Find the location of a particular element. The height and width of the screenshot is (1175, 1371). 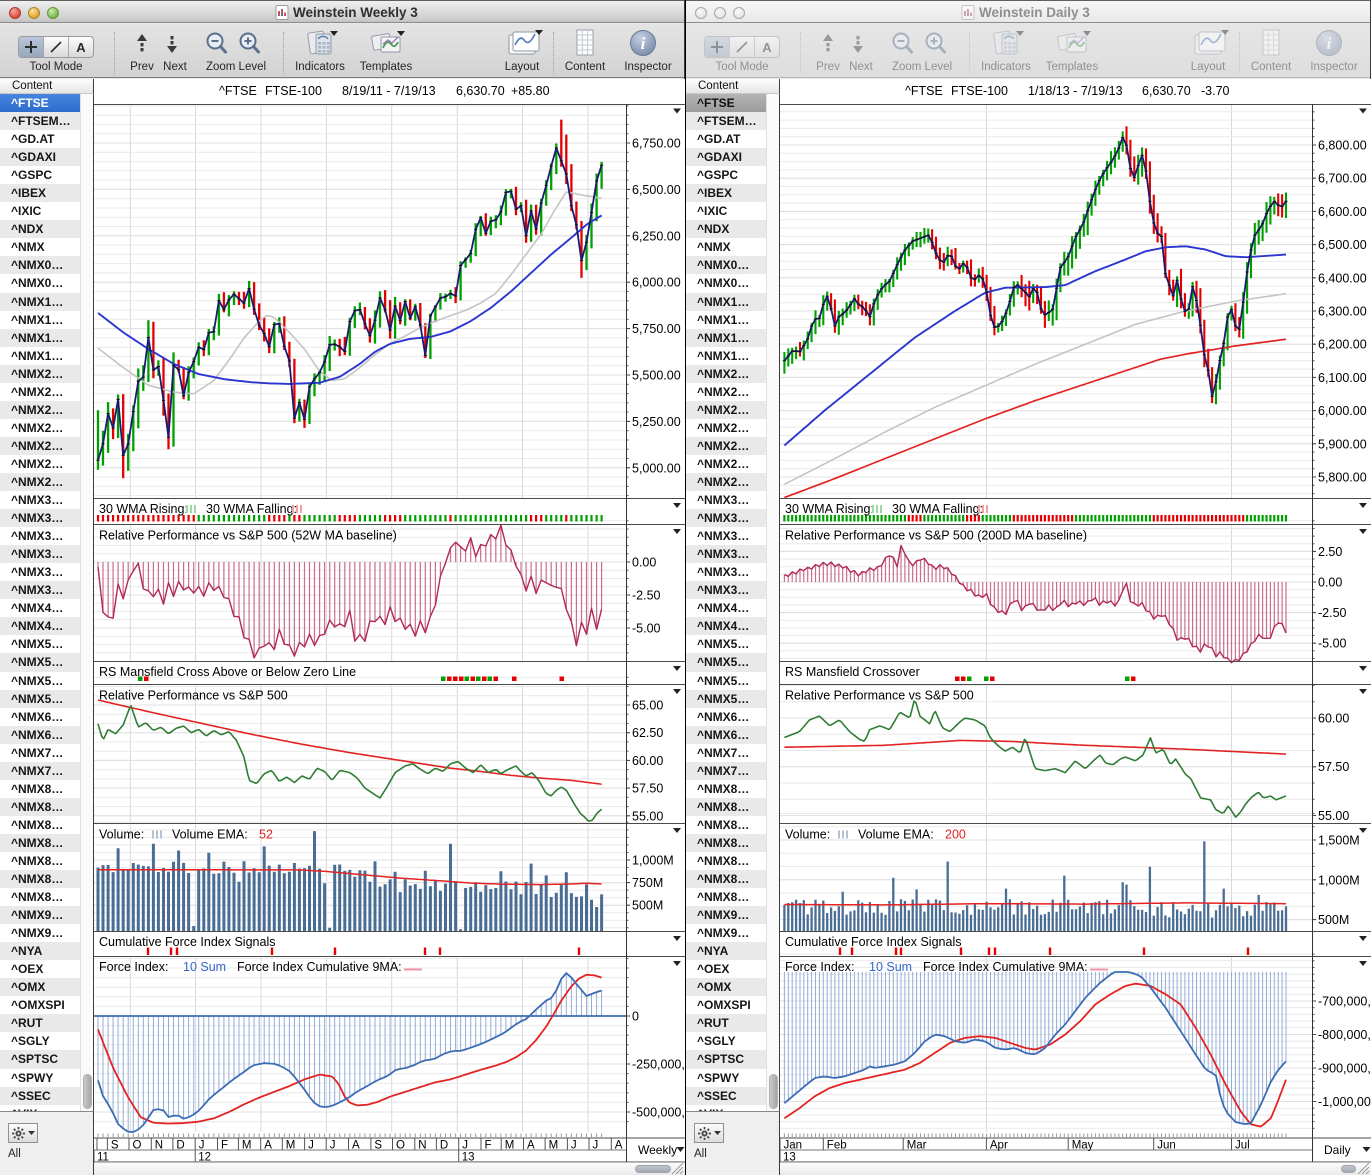

svg-text: -900,000,000 is located at coordinates (1344, 1069).